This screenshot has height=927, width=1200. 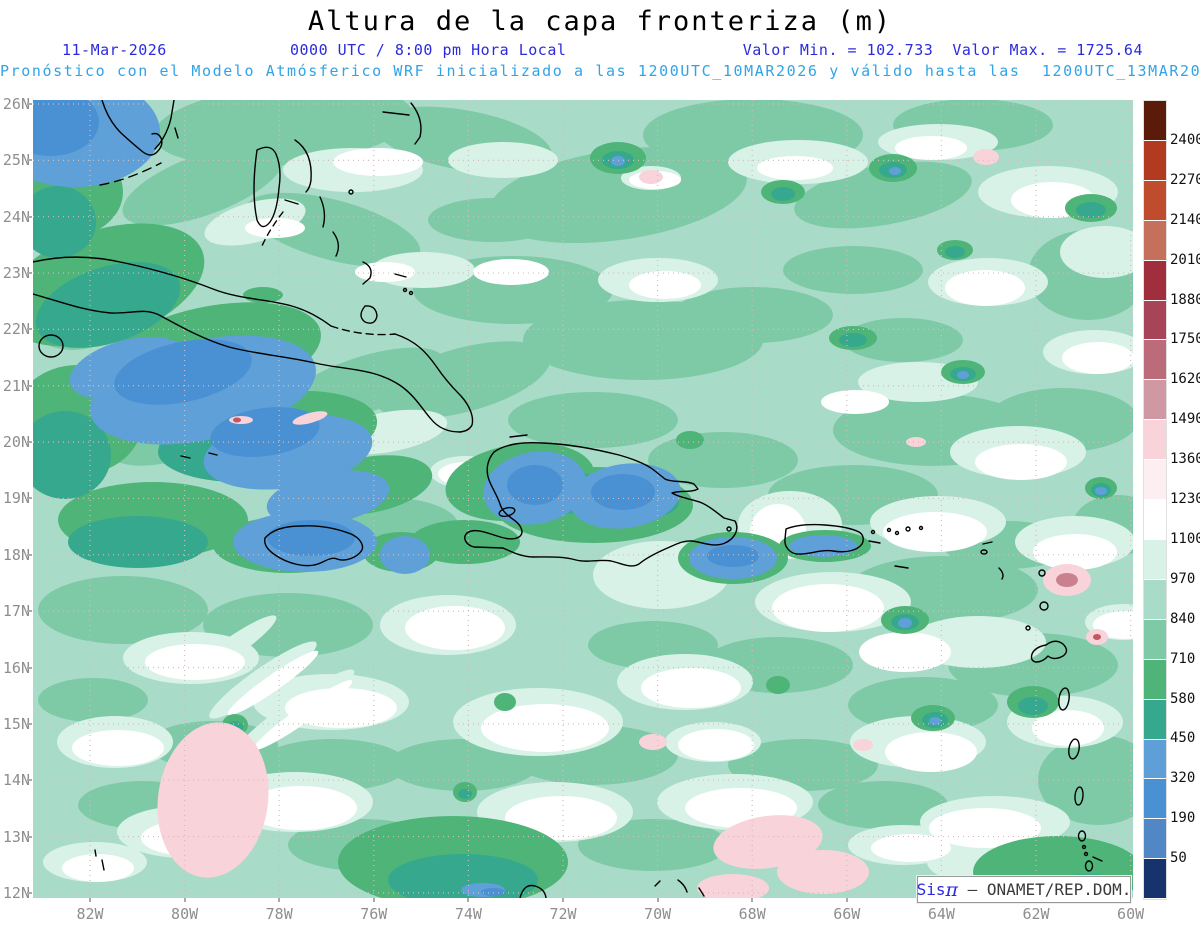 What do you see at coordinates (16, 329) in the screenshot?
I see `lat-label: 22N` at bounding box center [16, 329].